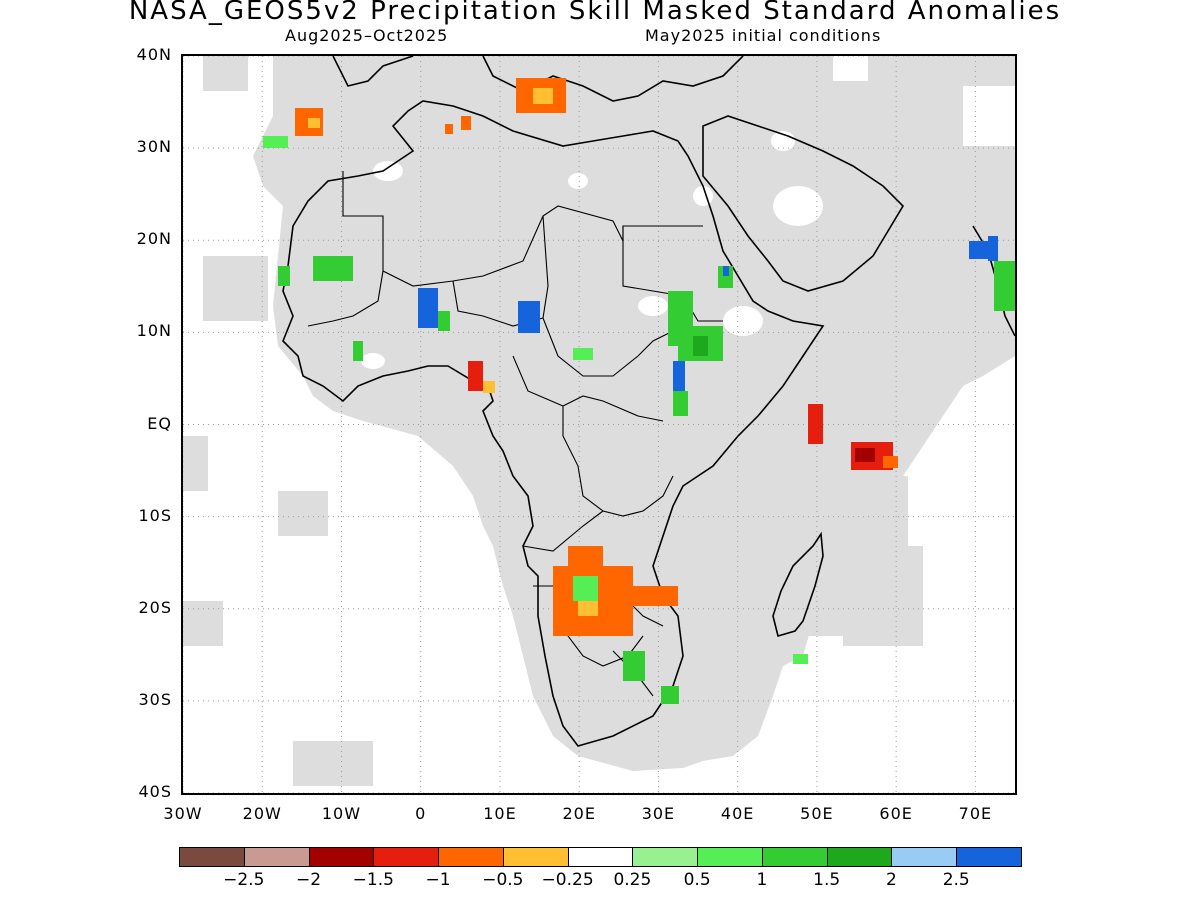 The width and height of the screenshot is (1200, 900). Describe the element at coordinates (421, 813) in the screenshot. I see `lon-tick-label: 0` at that location.